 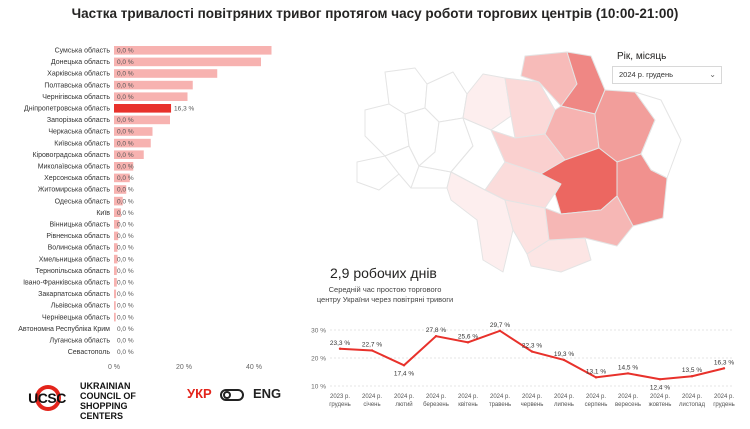 I want to click on lang-eng-link: ENG, so click(x=267, y=393).